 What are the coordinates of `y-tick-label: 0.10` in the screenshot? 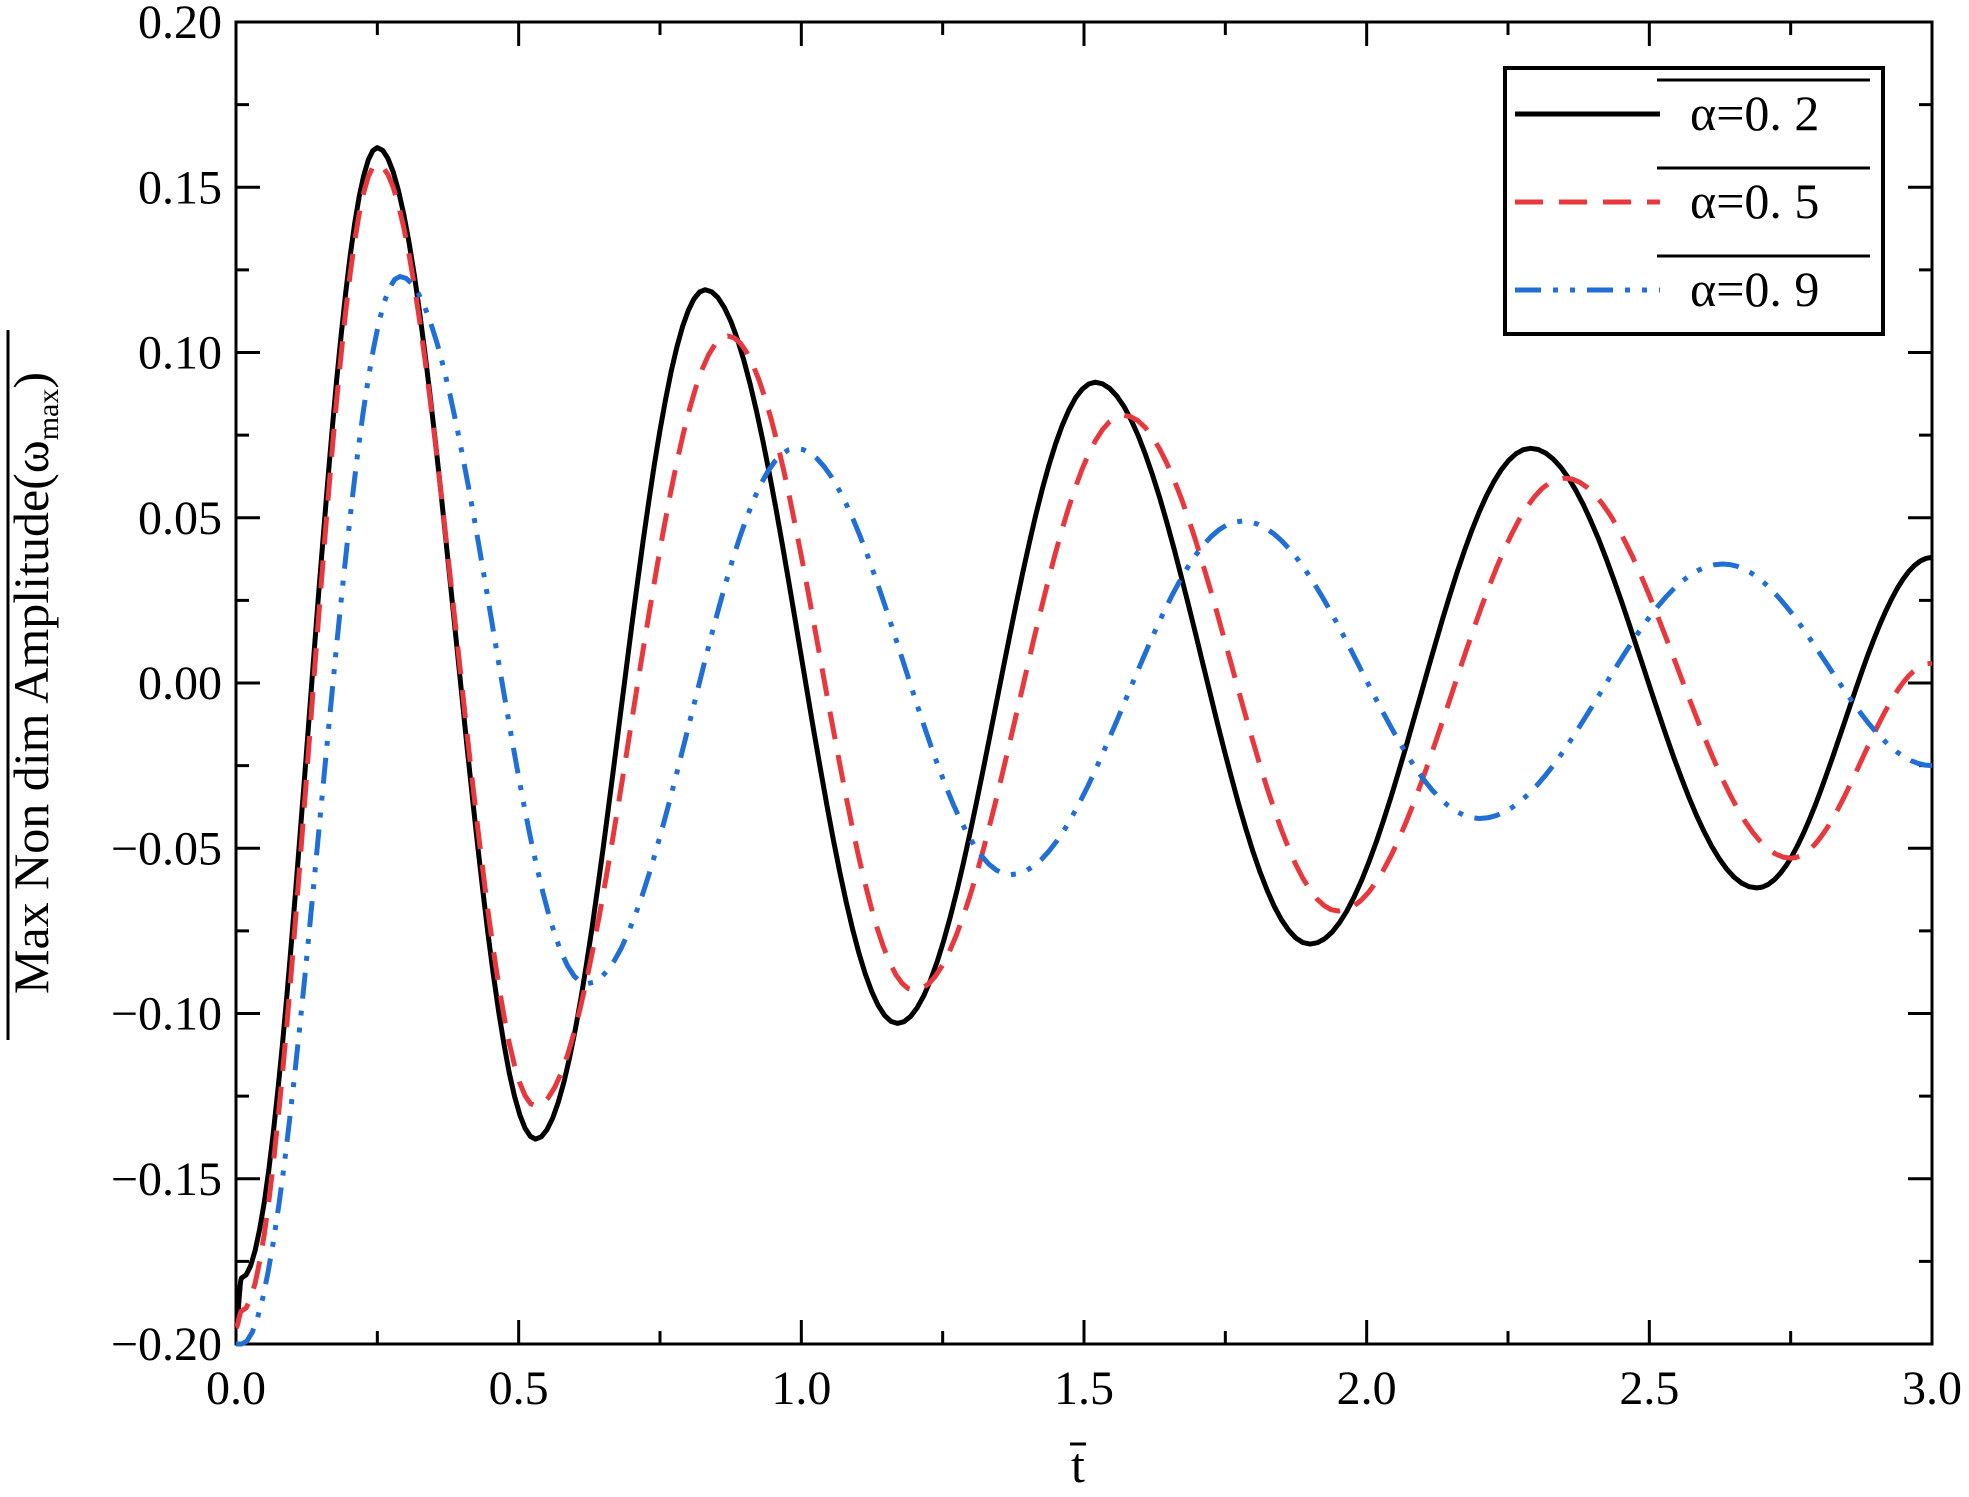 It's located at (180, 353).